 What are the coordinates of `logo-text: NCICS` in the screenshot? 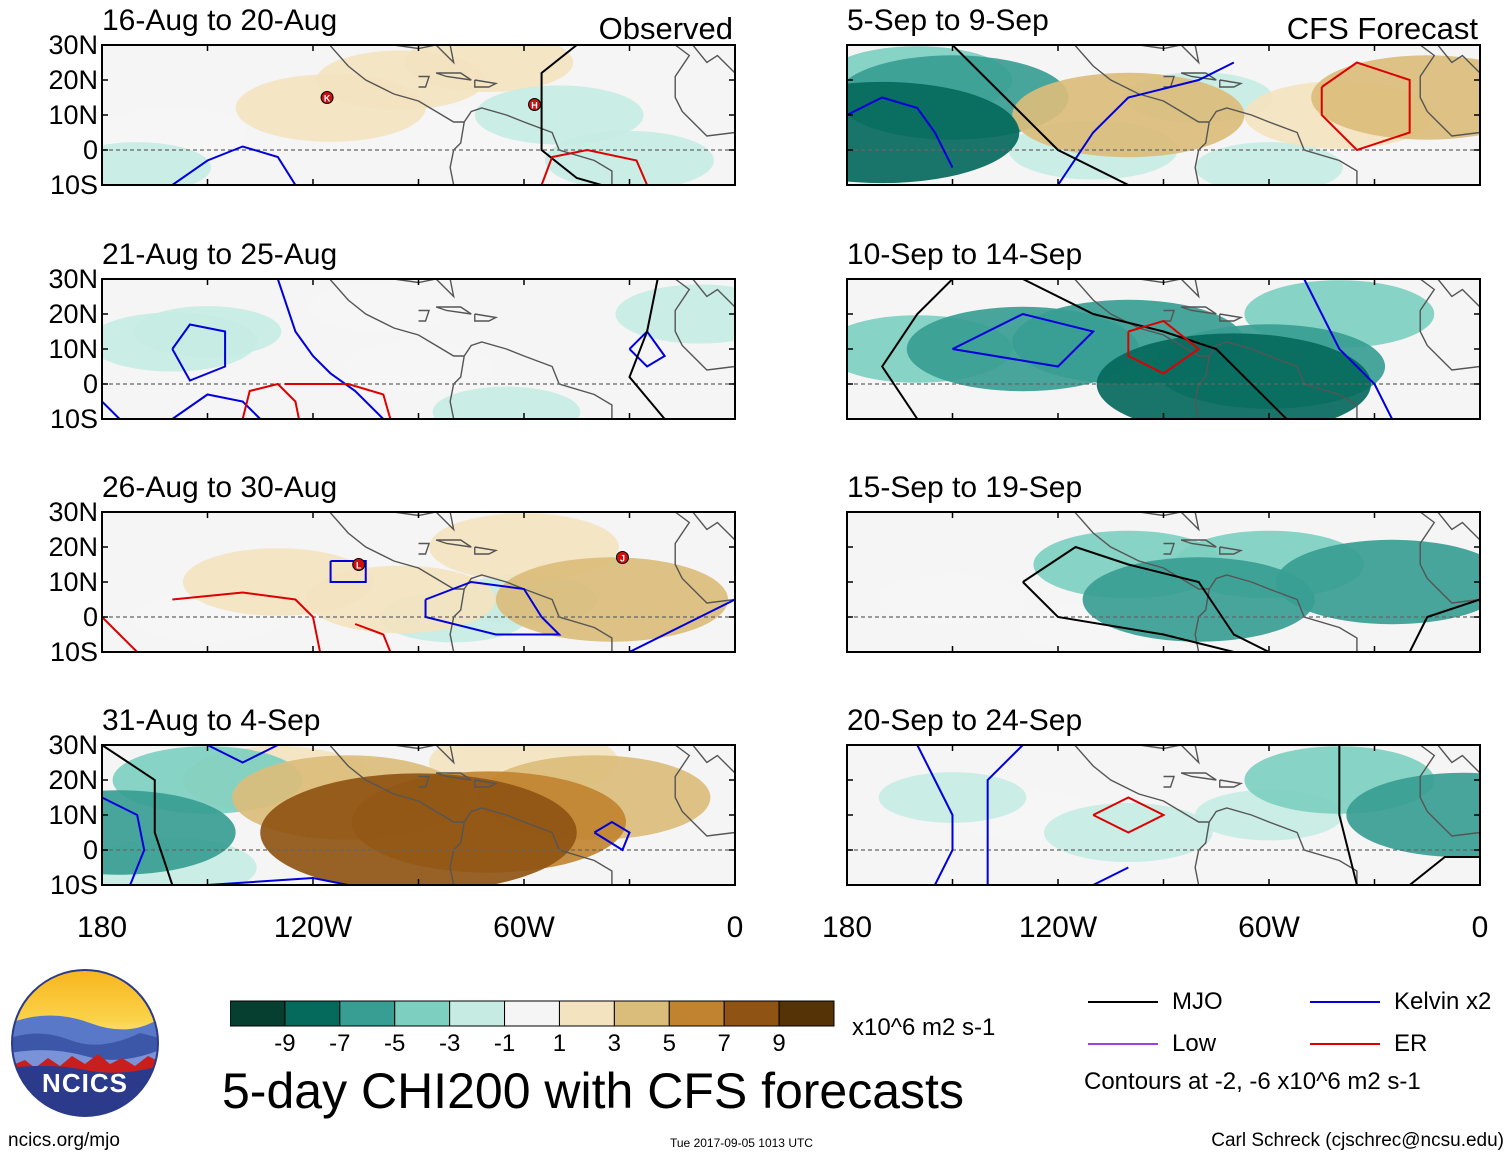 It's located at (85, 1083).